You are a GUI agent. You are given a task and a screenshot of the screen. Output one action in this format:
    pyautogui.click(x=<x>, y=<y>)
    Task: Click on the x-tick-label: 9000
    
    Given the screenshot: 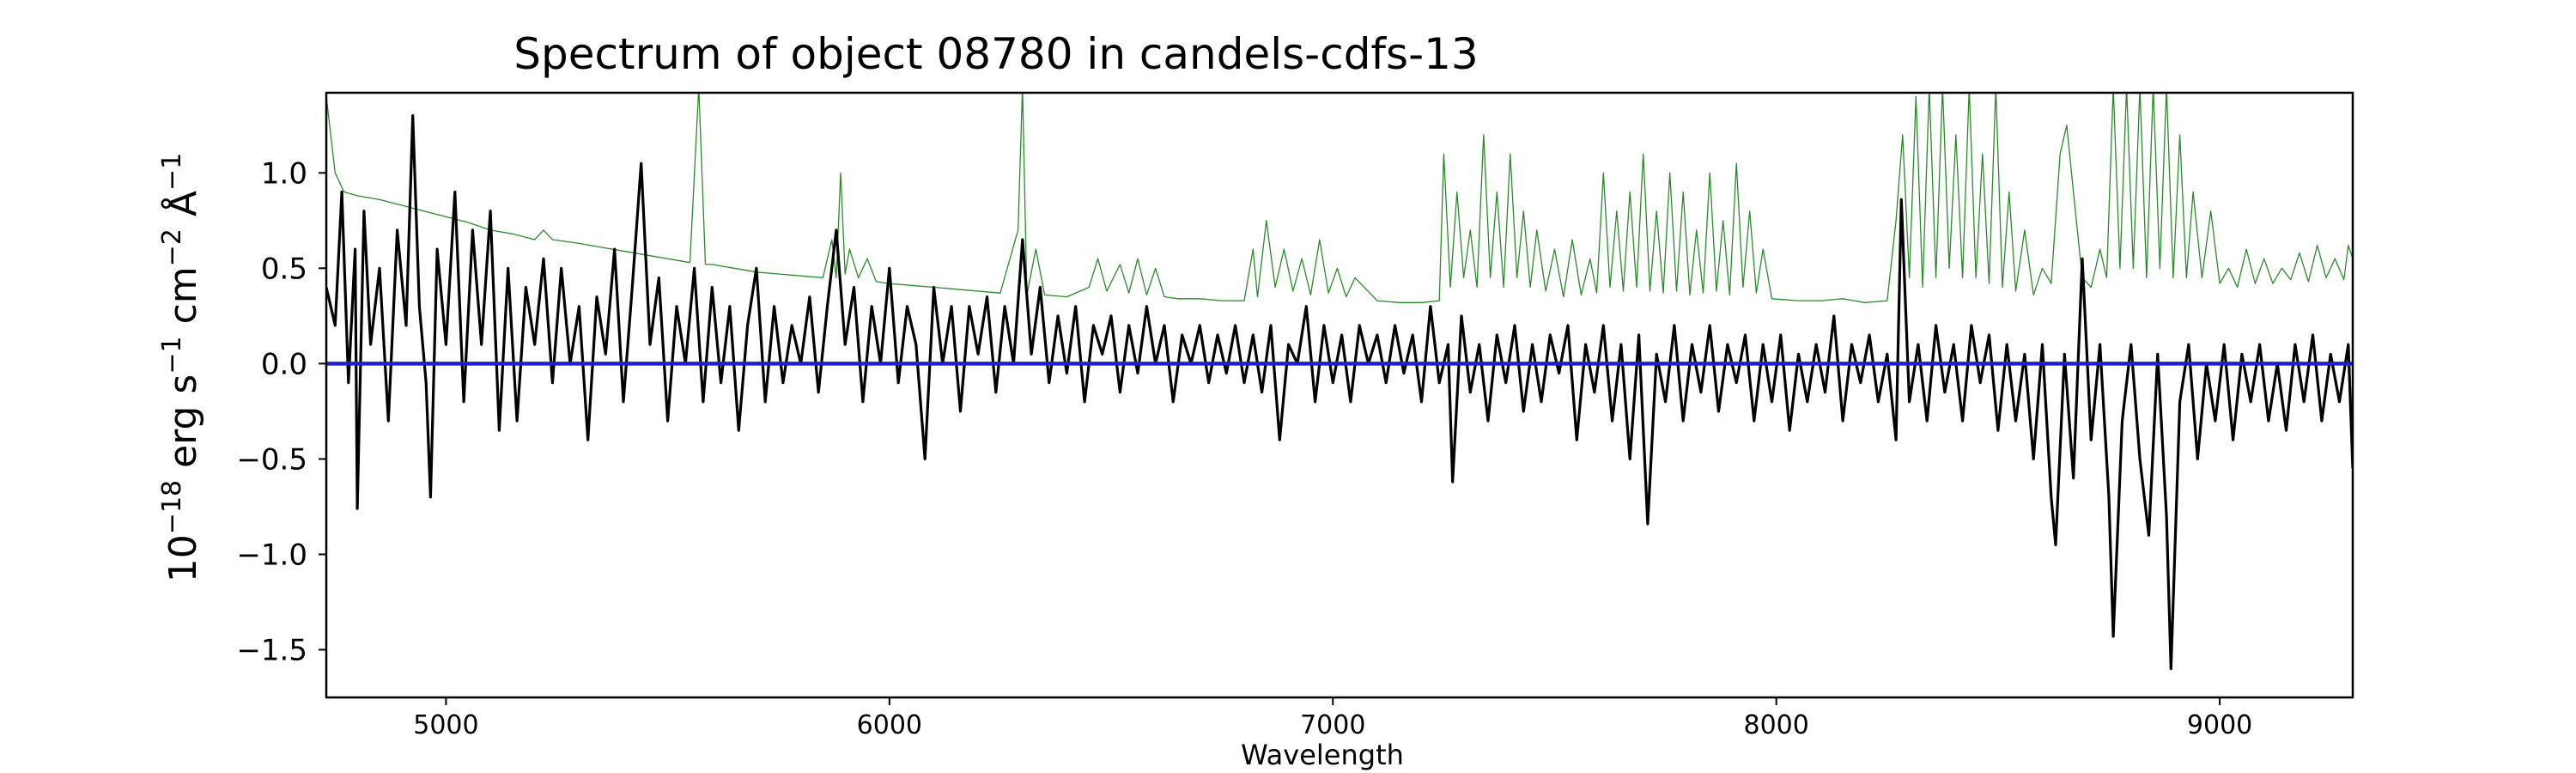 What is the action you would take?
    pyautogui.click(x=2219, y=725)
    